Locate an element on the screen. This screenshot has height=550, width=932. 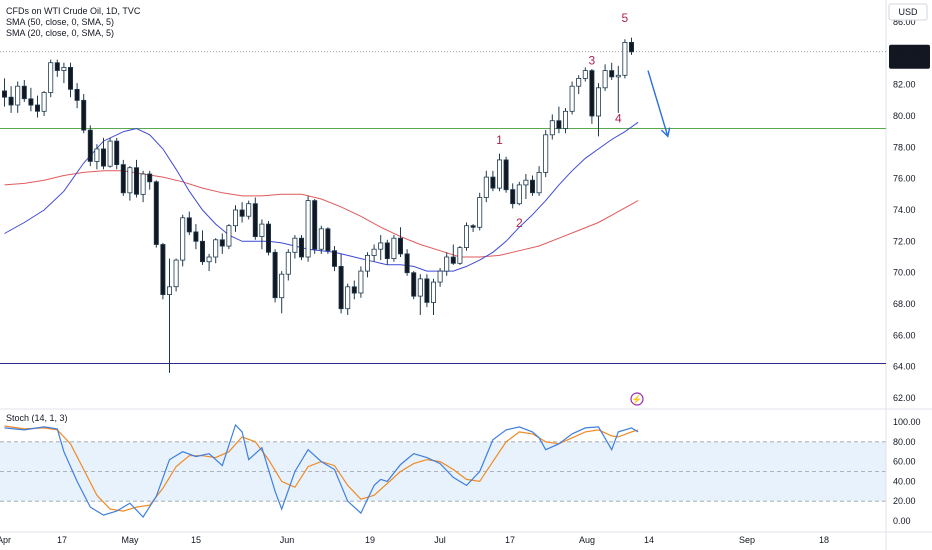
stoch-d-line is located at coordinates (321, 468).